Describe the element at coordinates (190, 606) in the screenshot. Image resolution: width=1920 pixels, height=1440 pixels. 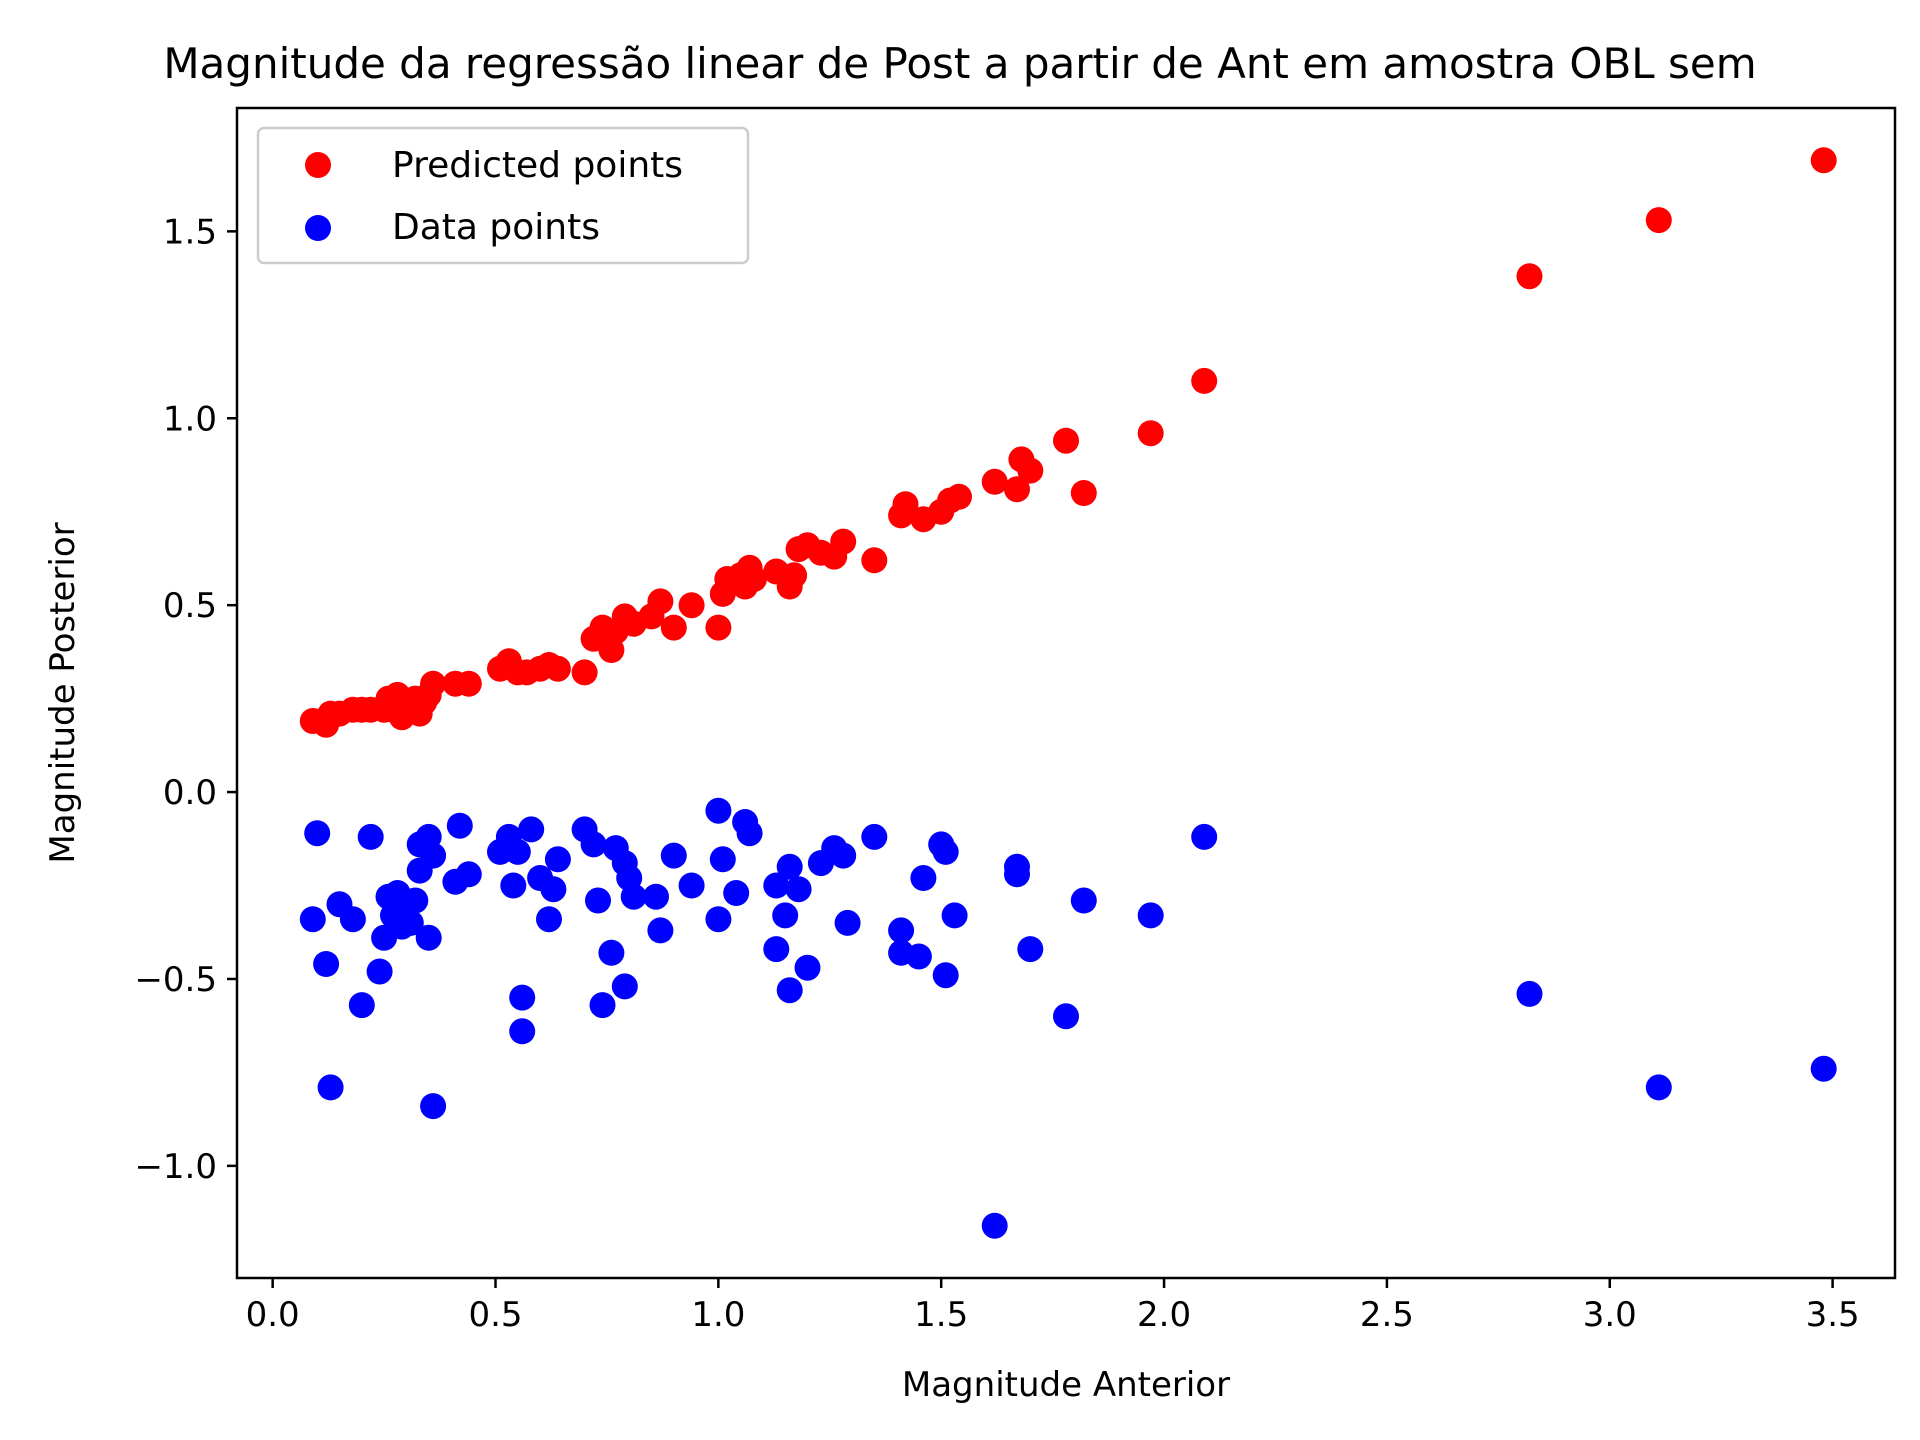
I see `y-tick-label: 0.5` at that location.